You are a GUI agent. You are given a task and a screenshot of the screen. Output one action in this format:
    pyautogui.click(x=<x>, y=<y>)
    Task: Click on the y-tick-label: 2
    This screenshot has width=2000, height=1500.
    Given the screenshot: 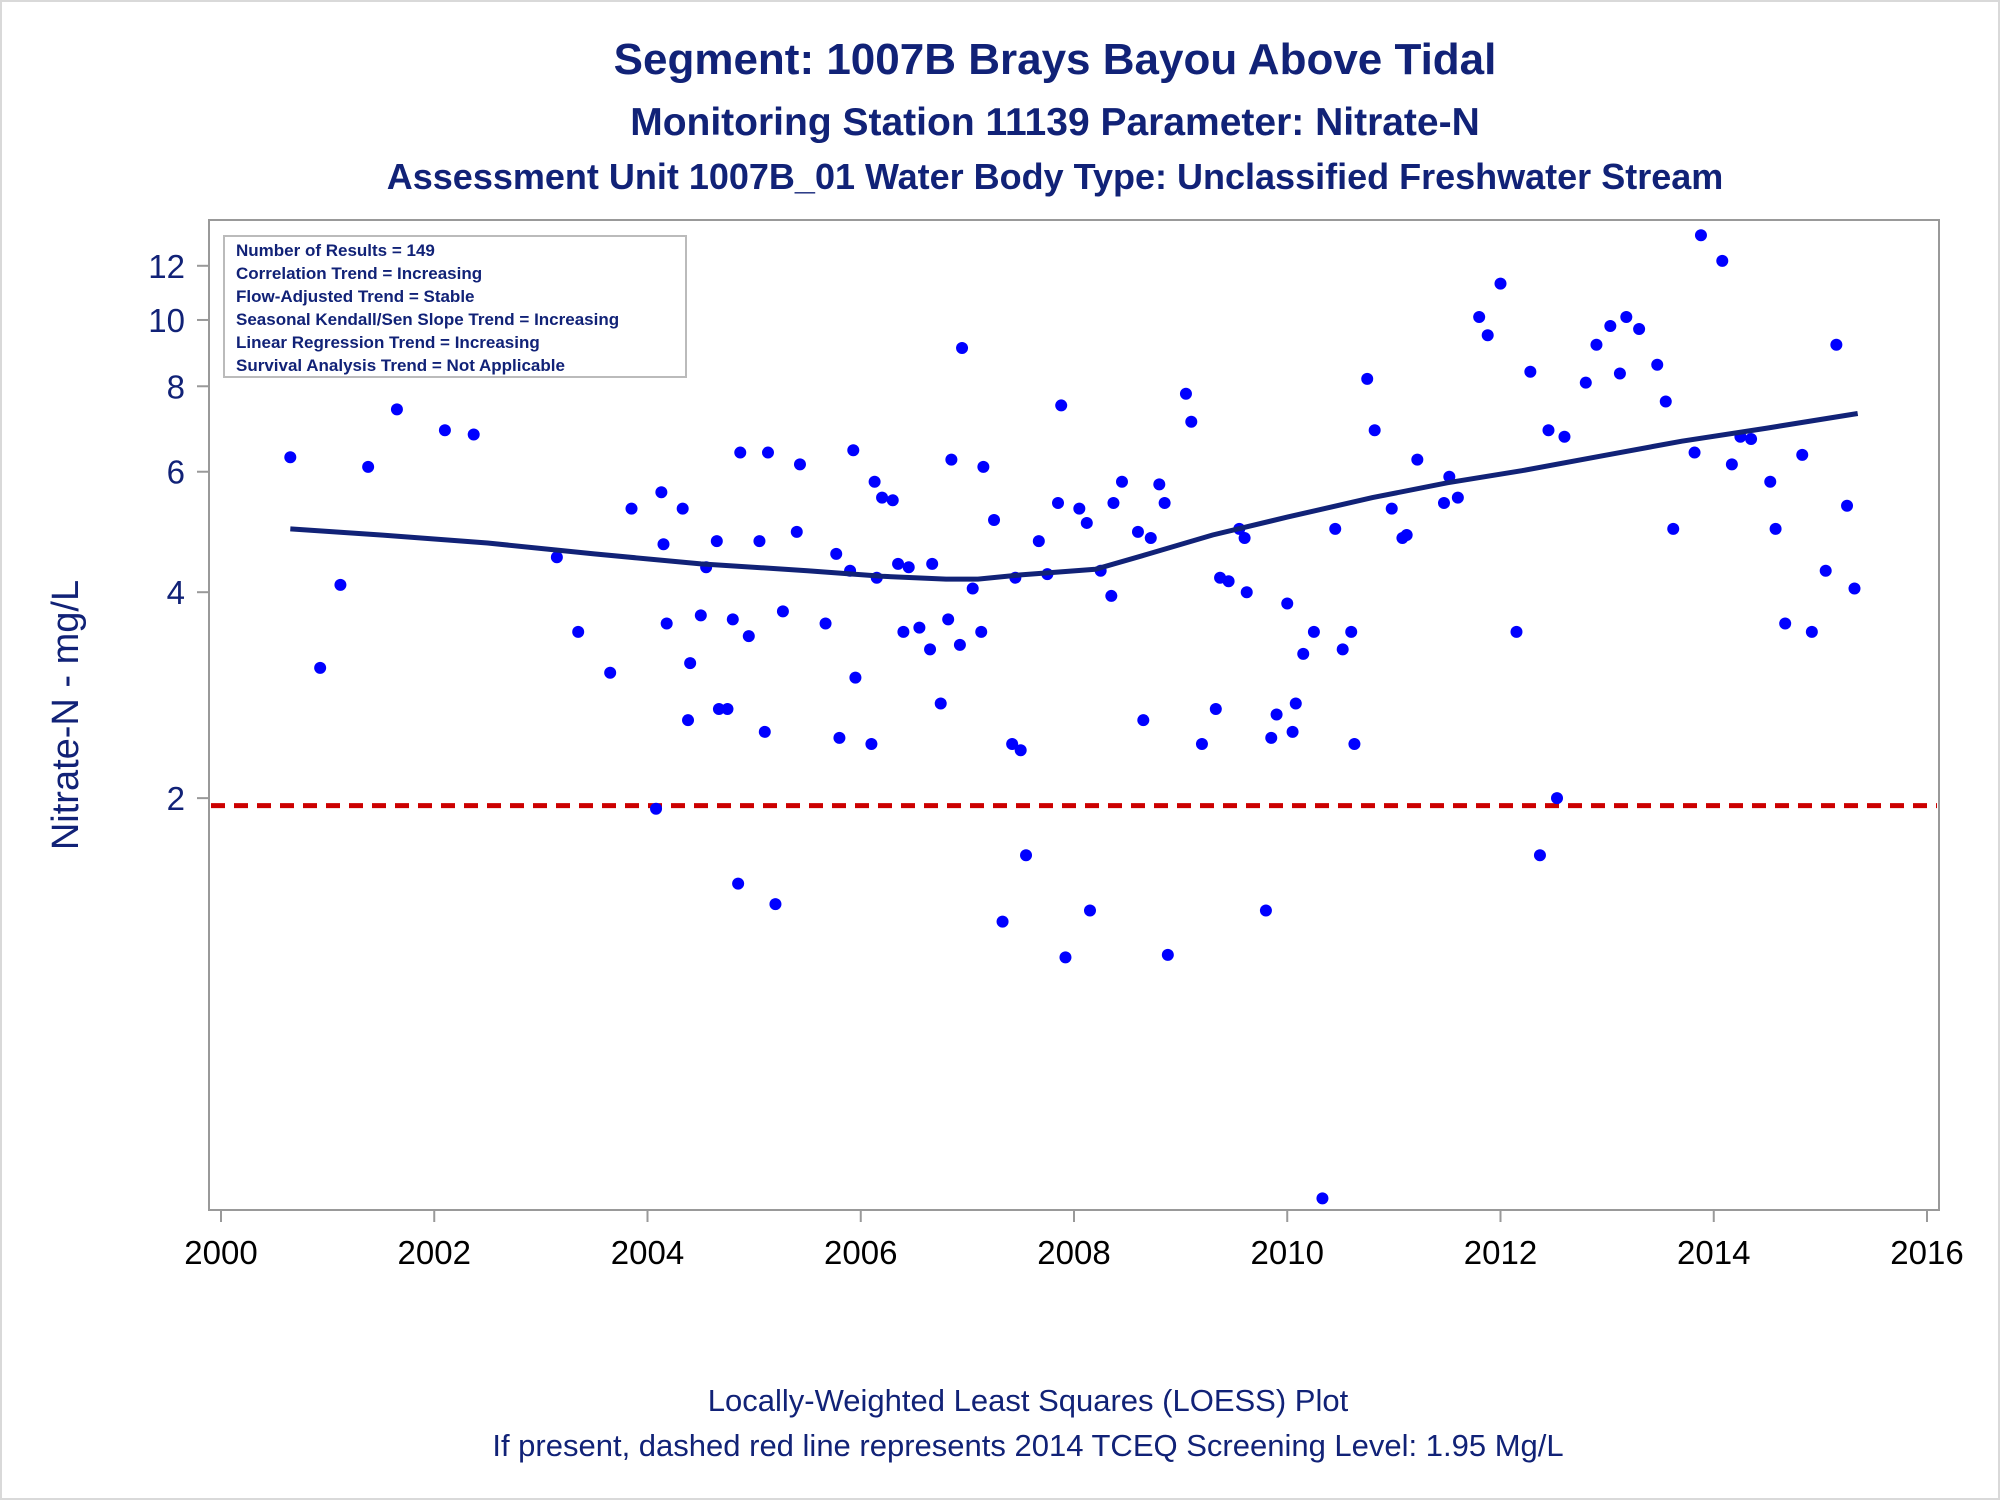 What is the action you would take?
    pyautogui.click(x=176, y=798)
    